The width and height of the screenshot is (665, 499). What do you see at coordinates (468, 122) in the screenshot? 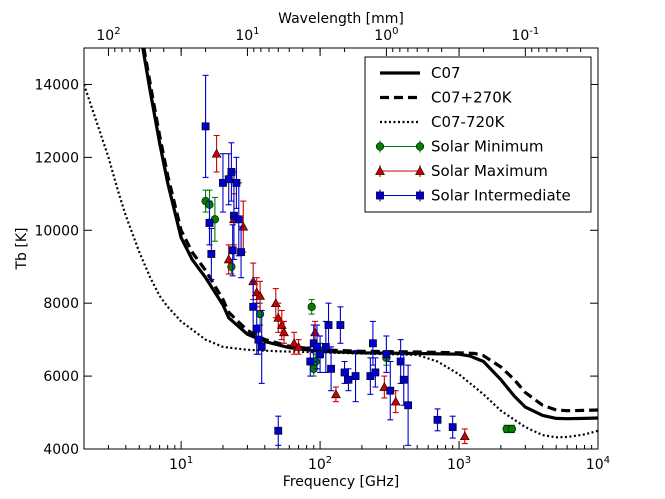
I see `legend-label: C07-720K` at bounding box center [468, 122].